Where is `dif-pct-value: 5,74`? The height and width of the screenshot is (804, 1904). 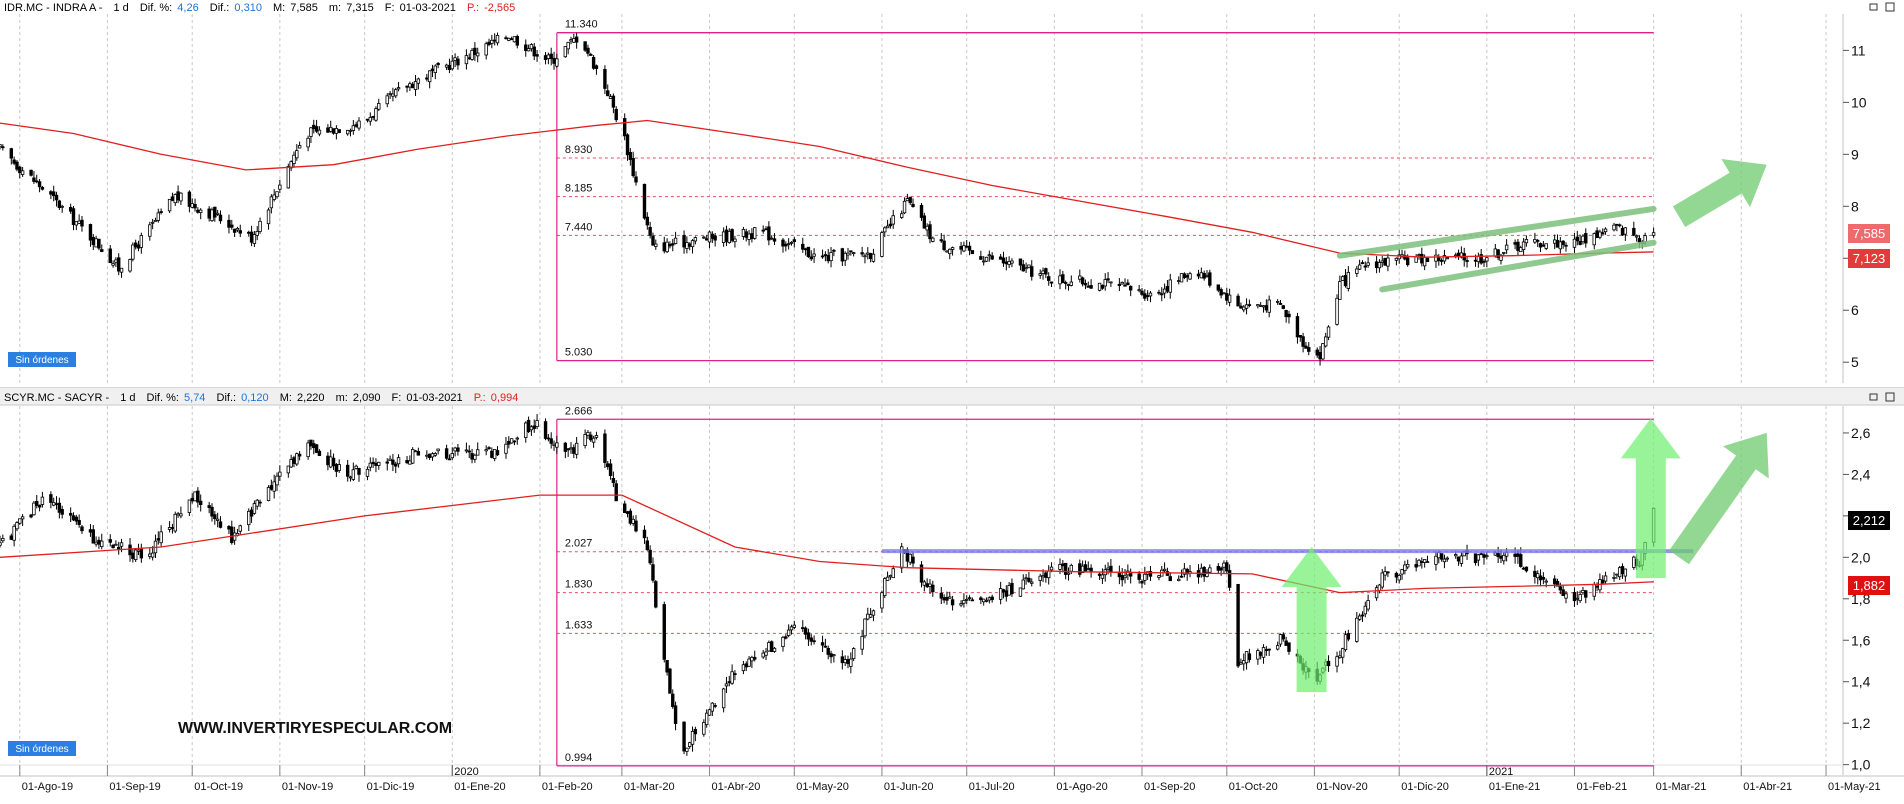 dif-pct-value: 5,74 is located at coordinates (194, 398).